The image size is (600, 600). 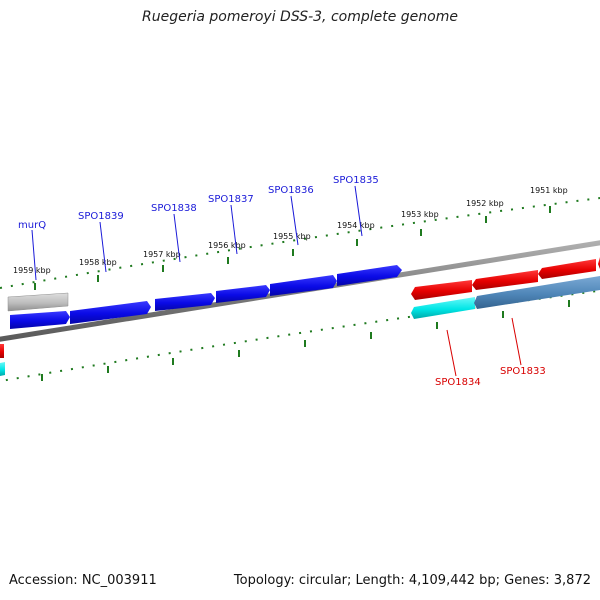 What do you see at coordinates (305, 340) in the screenshot?
I see `major-ticks-inner` at bounding box center [305, 340].